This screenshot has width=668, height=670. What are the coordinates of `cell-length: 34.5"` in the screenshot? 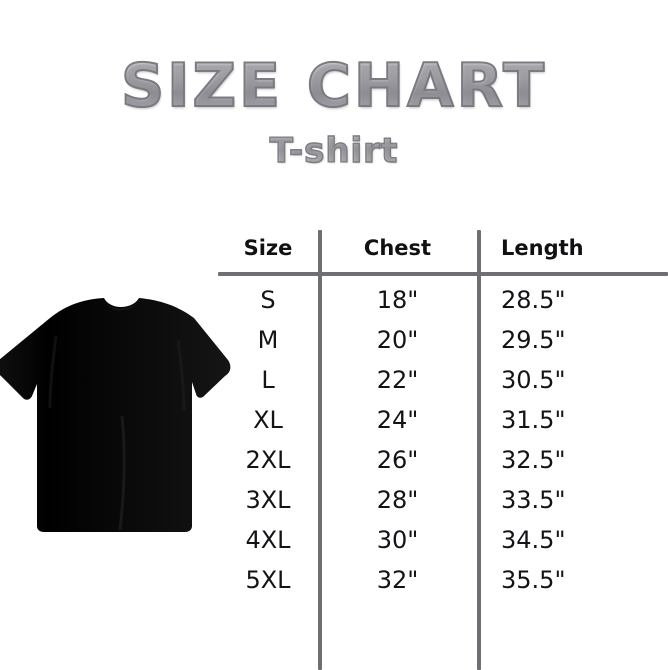 It's located at (533, 540).